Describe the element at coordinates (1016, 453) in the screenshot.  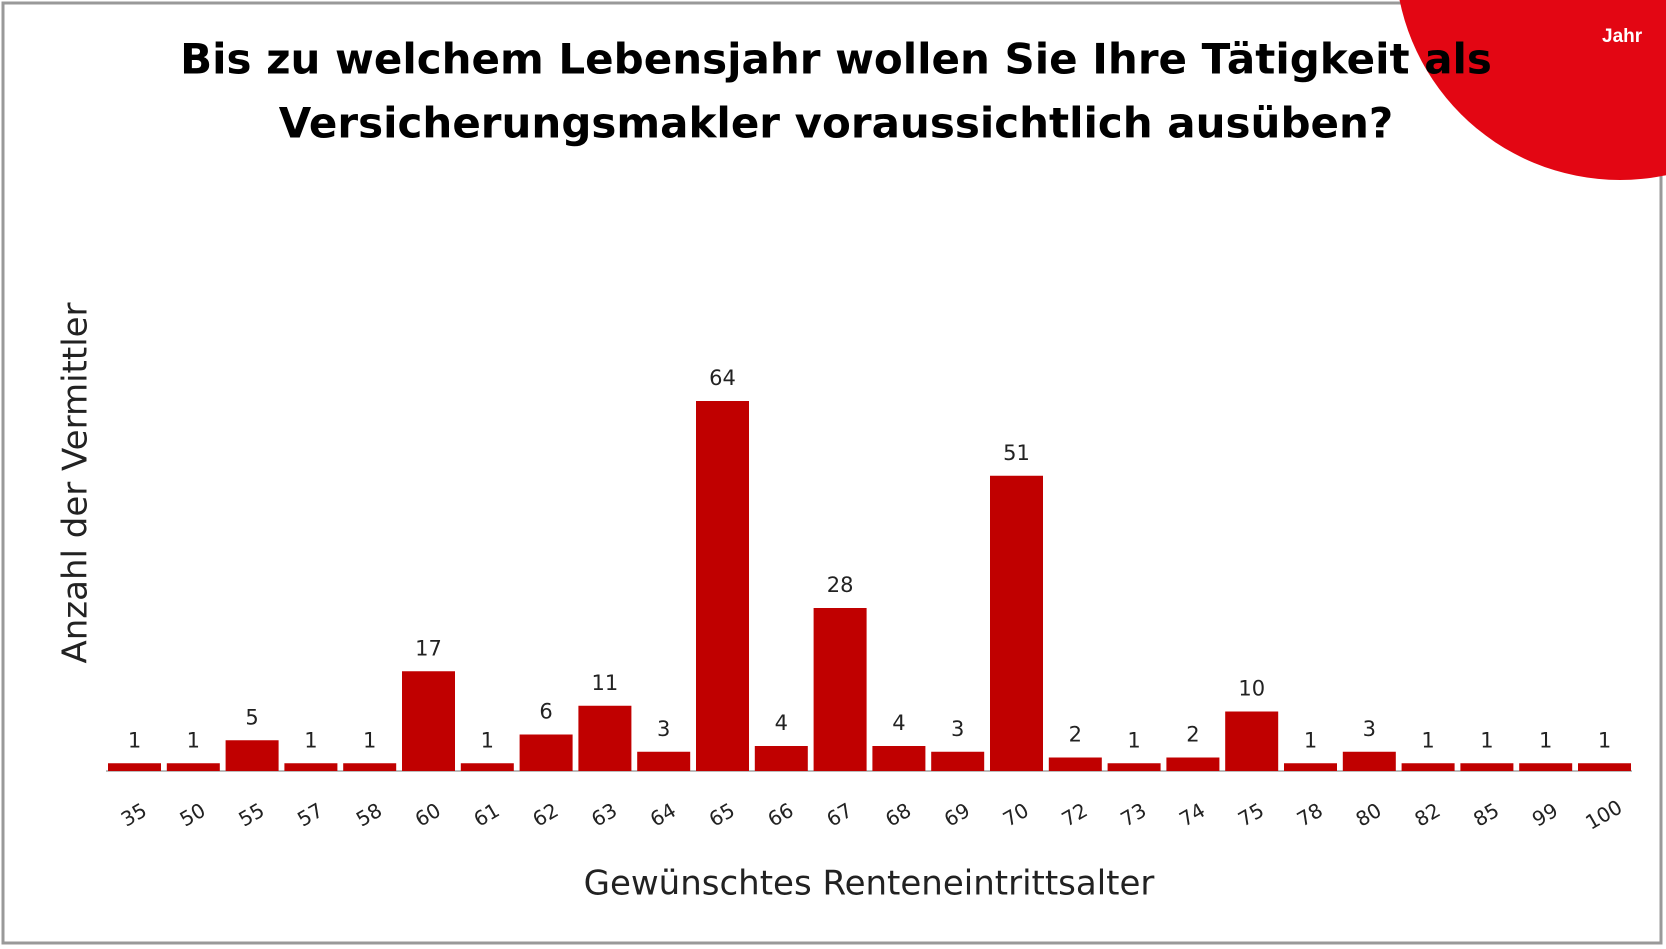
I see `value-label: 51` at that location.